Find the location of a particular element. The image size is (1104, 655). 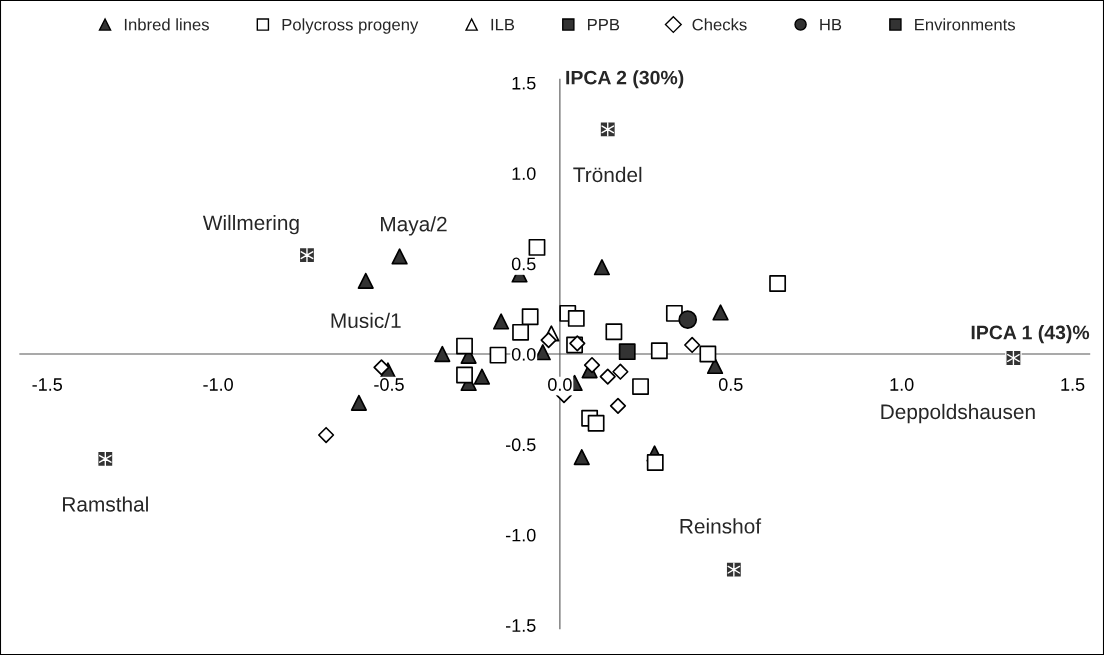

legend-label: ILB is located at coordinates (503, 24).